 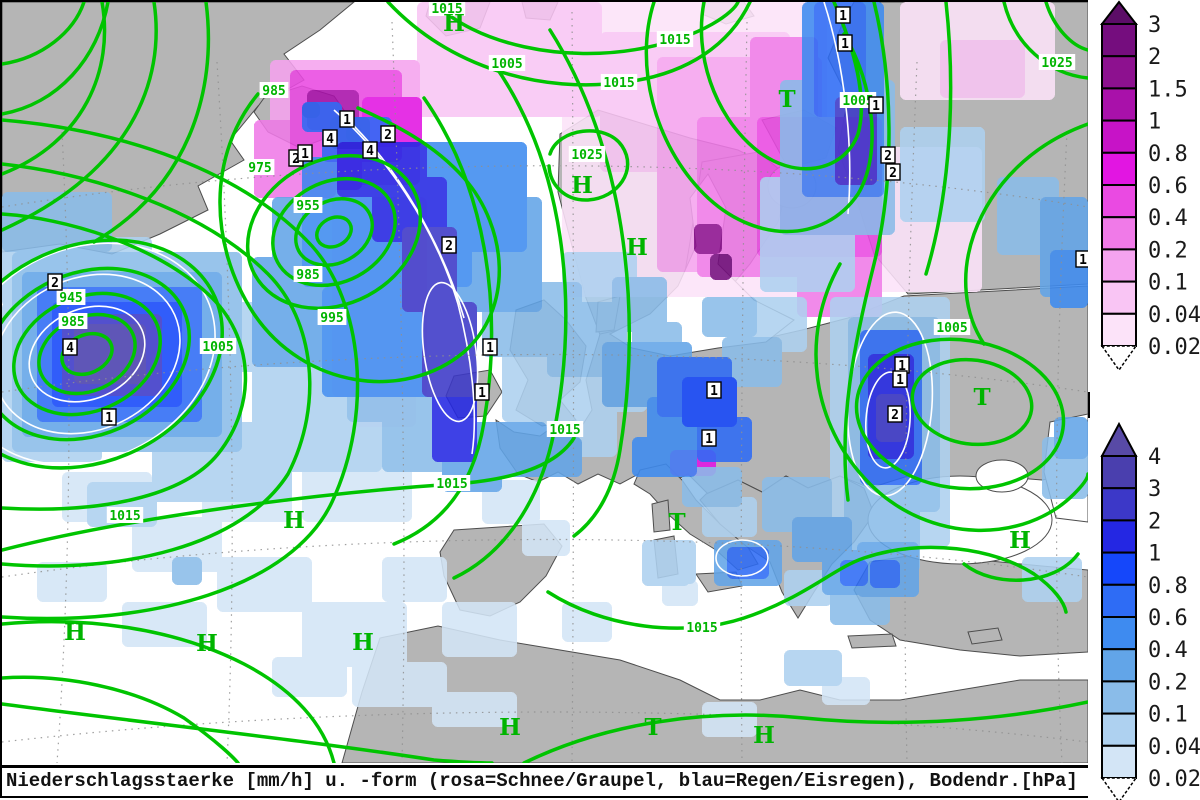 I want to click on pressure-label: 1025, so click(x=1056, y=63).